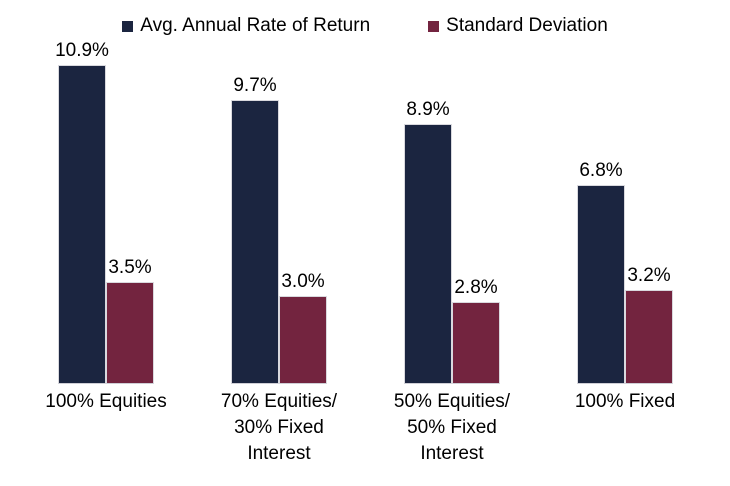  What do you see at coordinates (428, 241) in the screenshot?
I see `bar-avg-return: 8.9%` at bounding box center [428, 241].